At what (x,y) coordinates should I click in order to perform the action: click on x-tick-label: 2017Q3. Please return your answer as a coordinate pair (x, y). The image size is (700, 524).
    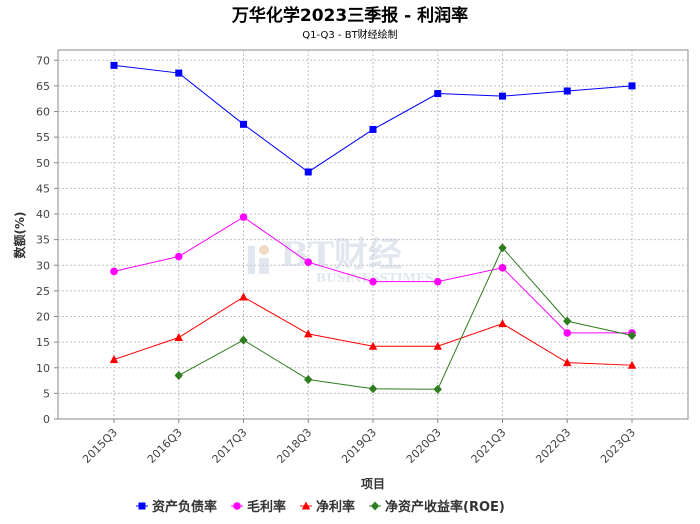
    Looking at the image, I should click on (230, 446).